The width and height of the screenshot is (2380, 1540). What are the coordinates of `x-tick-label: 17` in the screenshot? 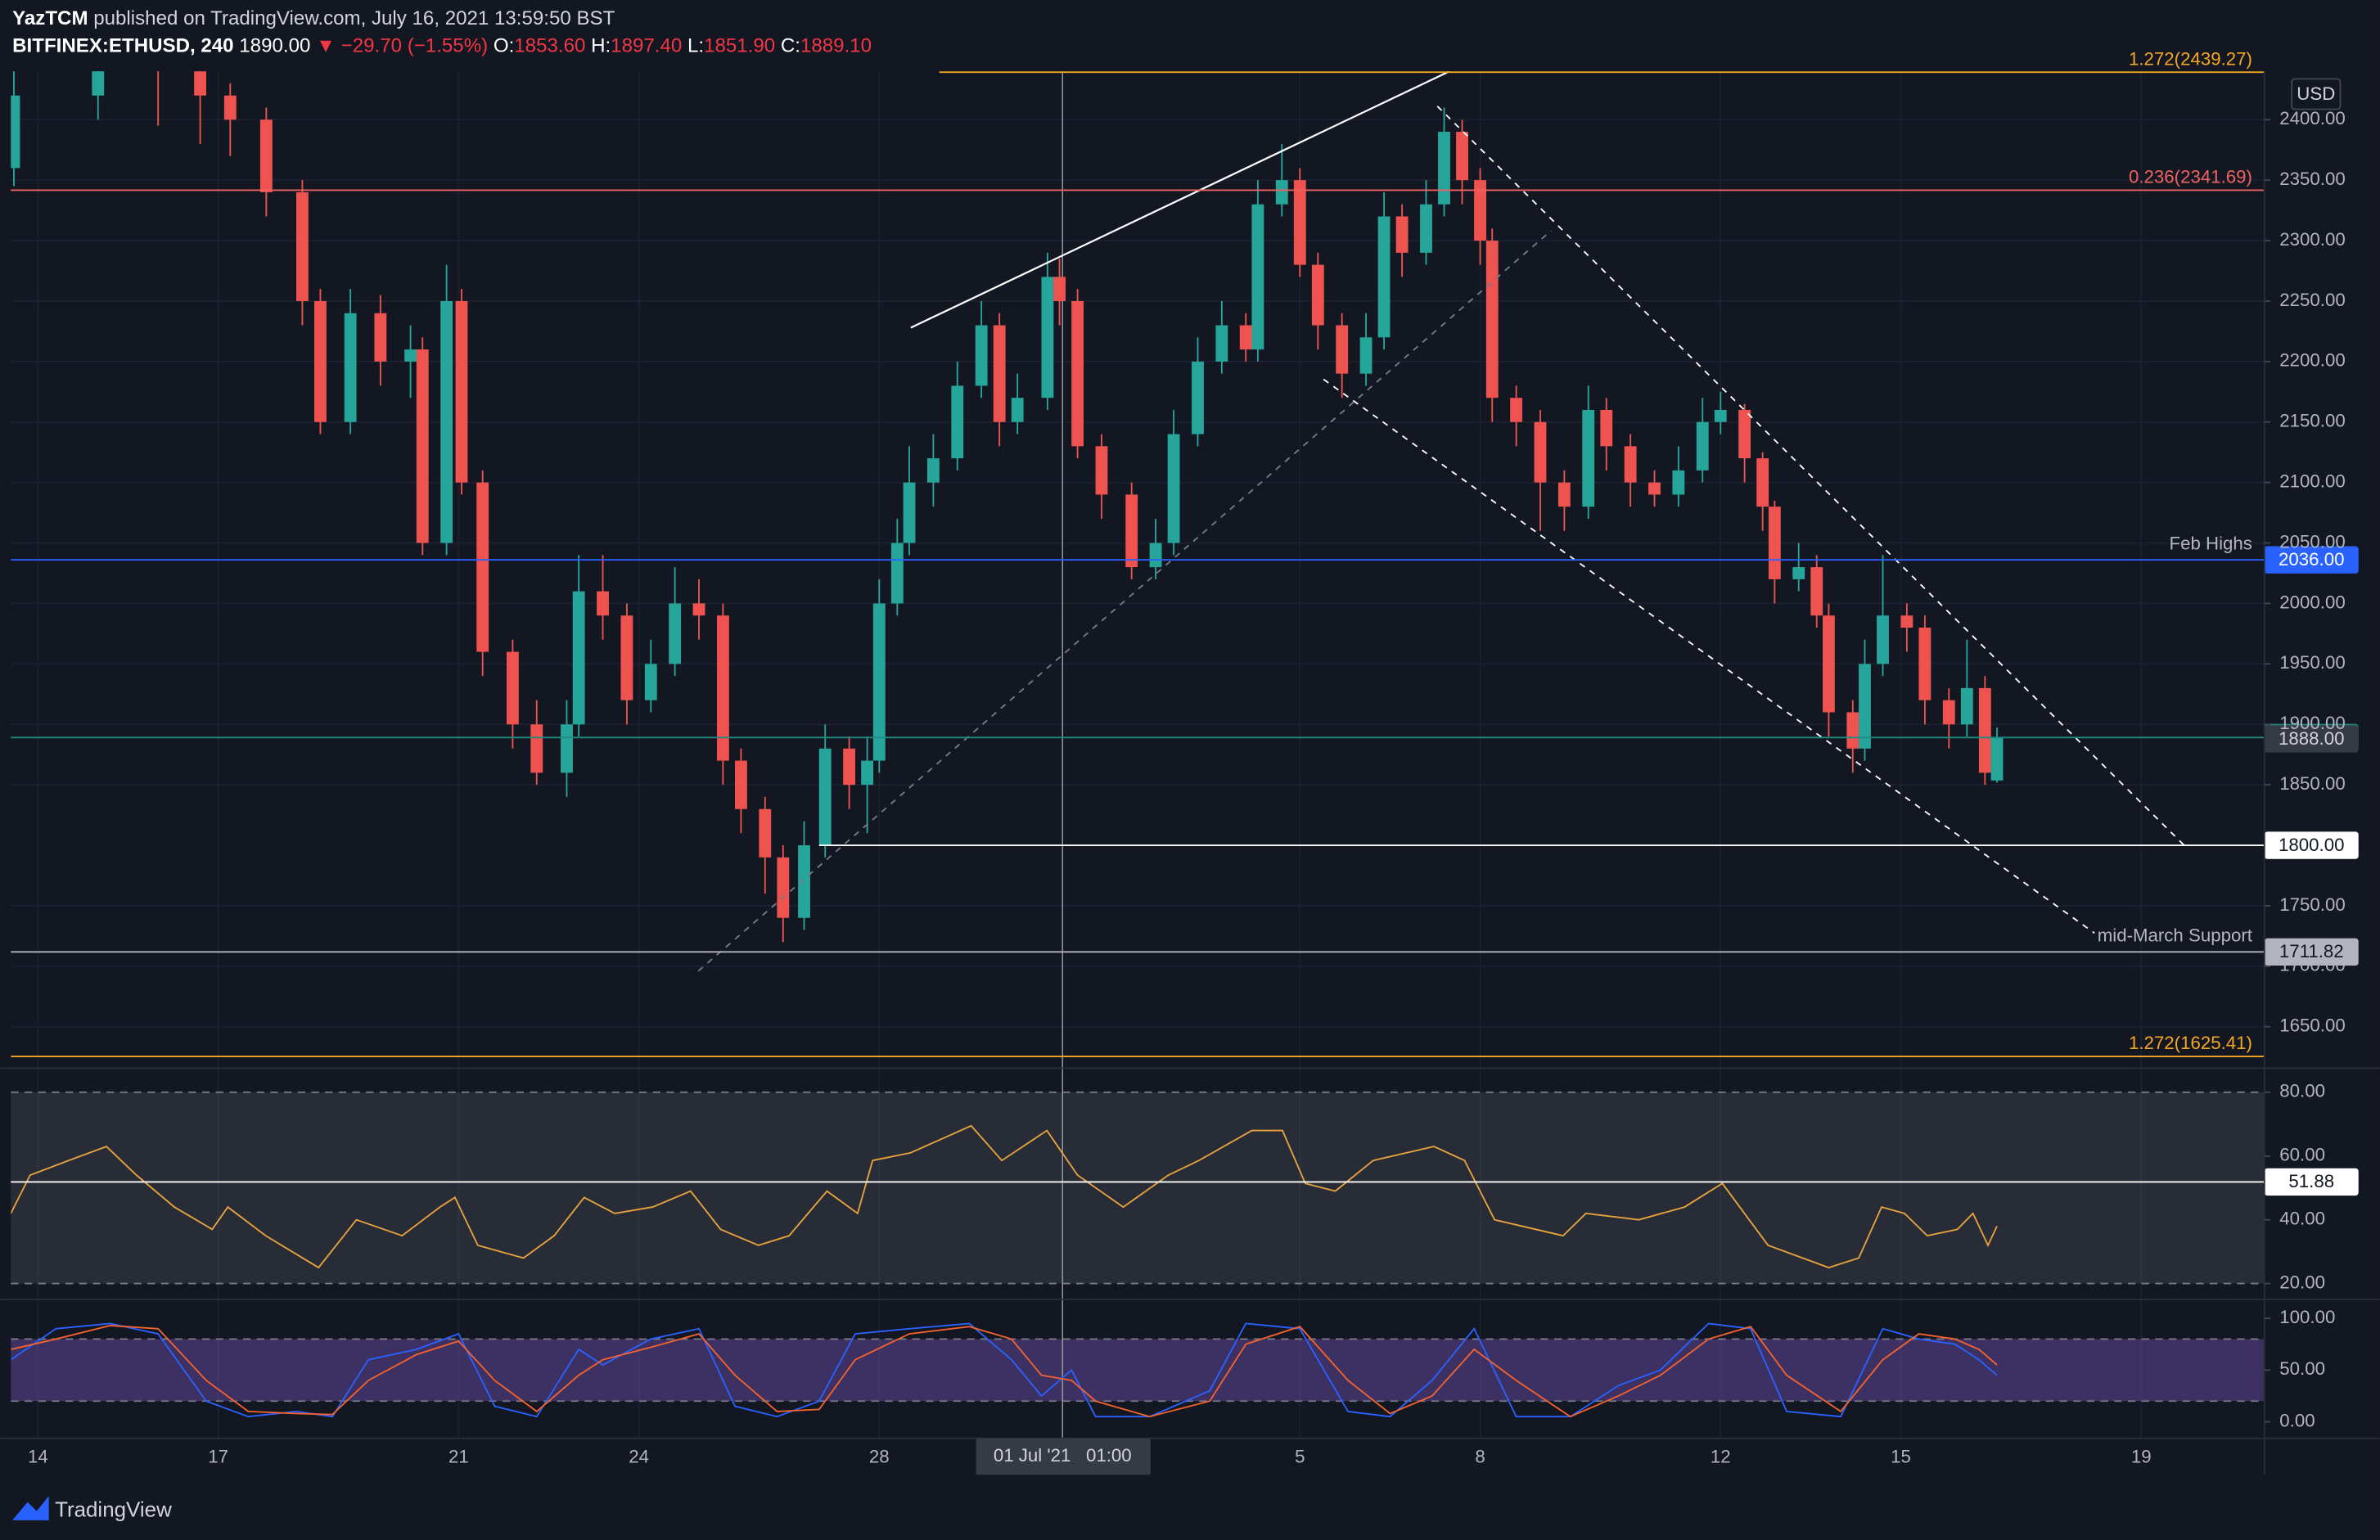 It's located at (218, 1457).